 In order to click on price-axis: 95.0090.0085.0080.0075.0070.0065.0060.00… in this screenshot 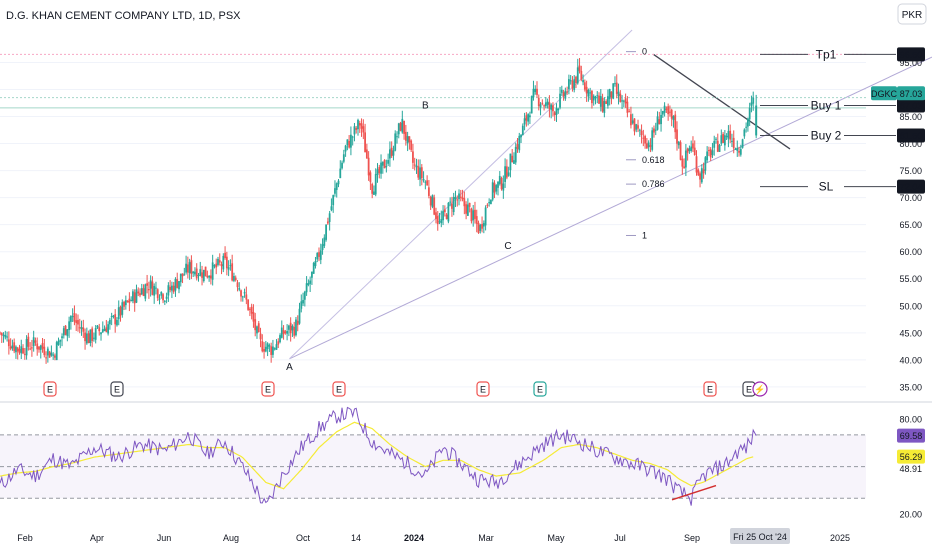, I will do `click(898, 219)`.